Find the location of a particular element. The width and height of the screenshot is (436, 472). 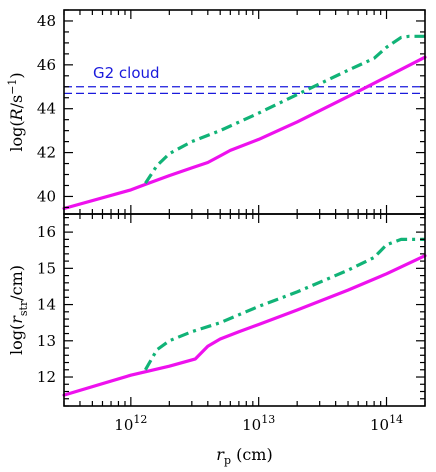

y-axis-label-top: log(R/s−1) is located at coordinates (16, 111).